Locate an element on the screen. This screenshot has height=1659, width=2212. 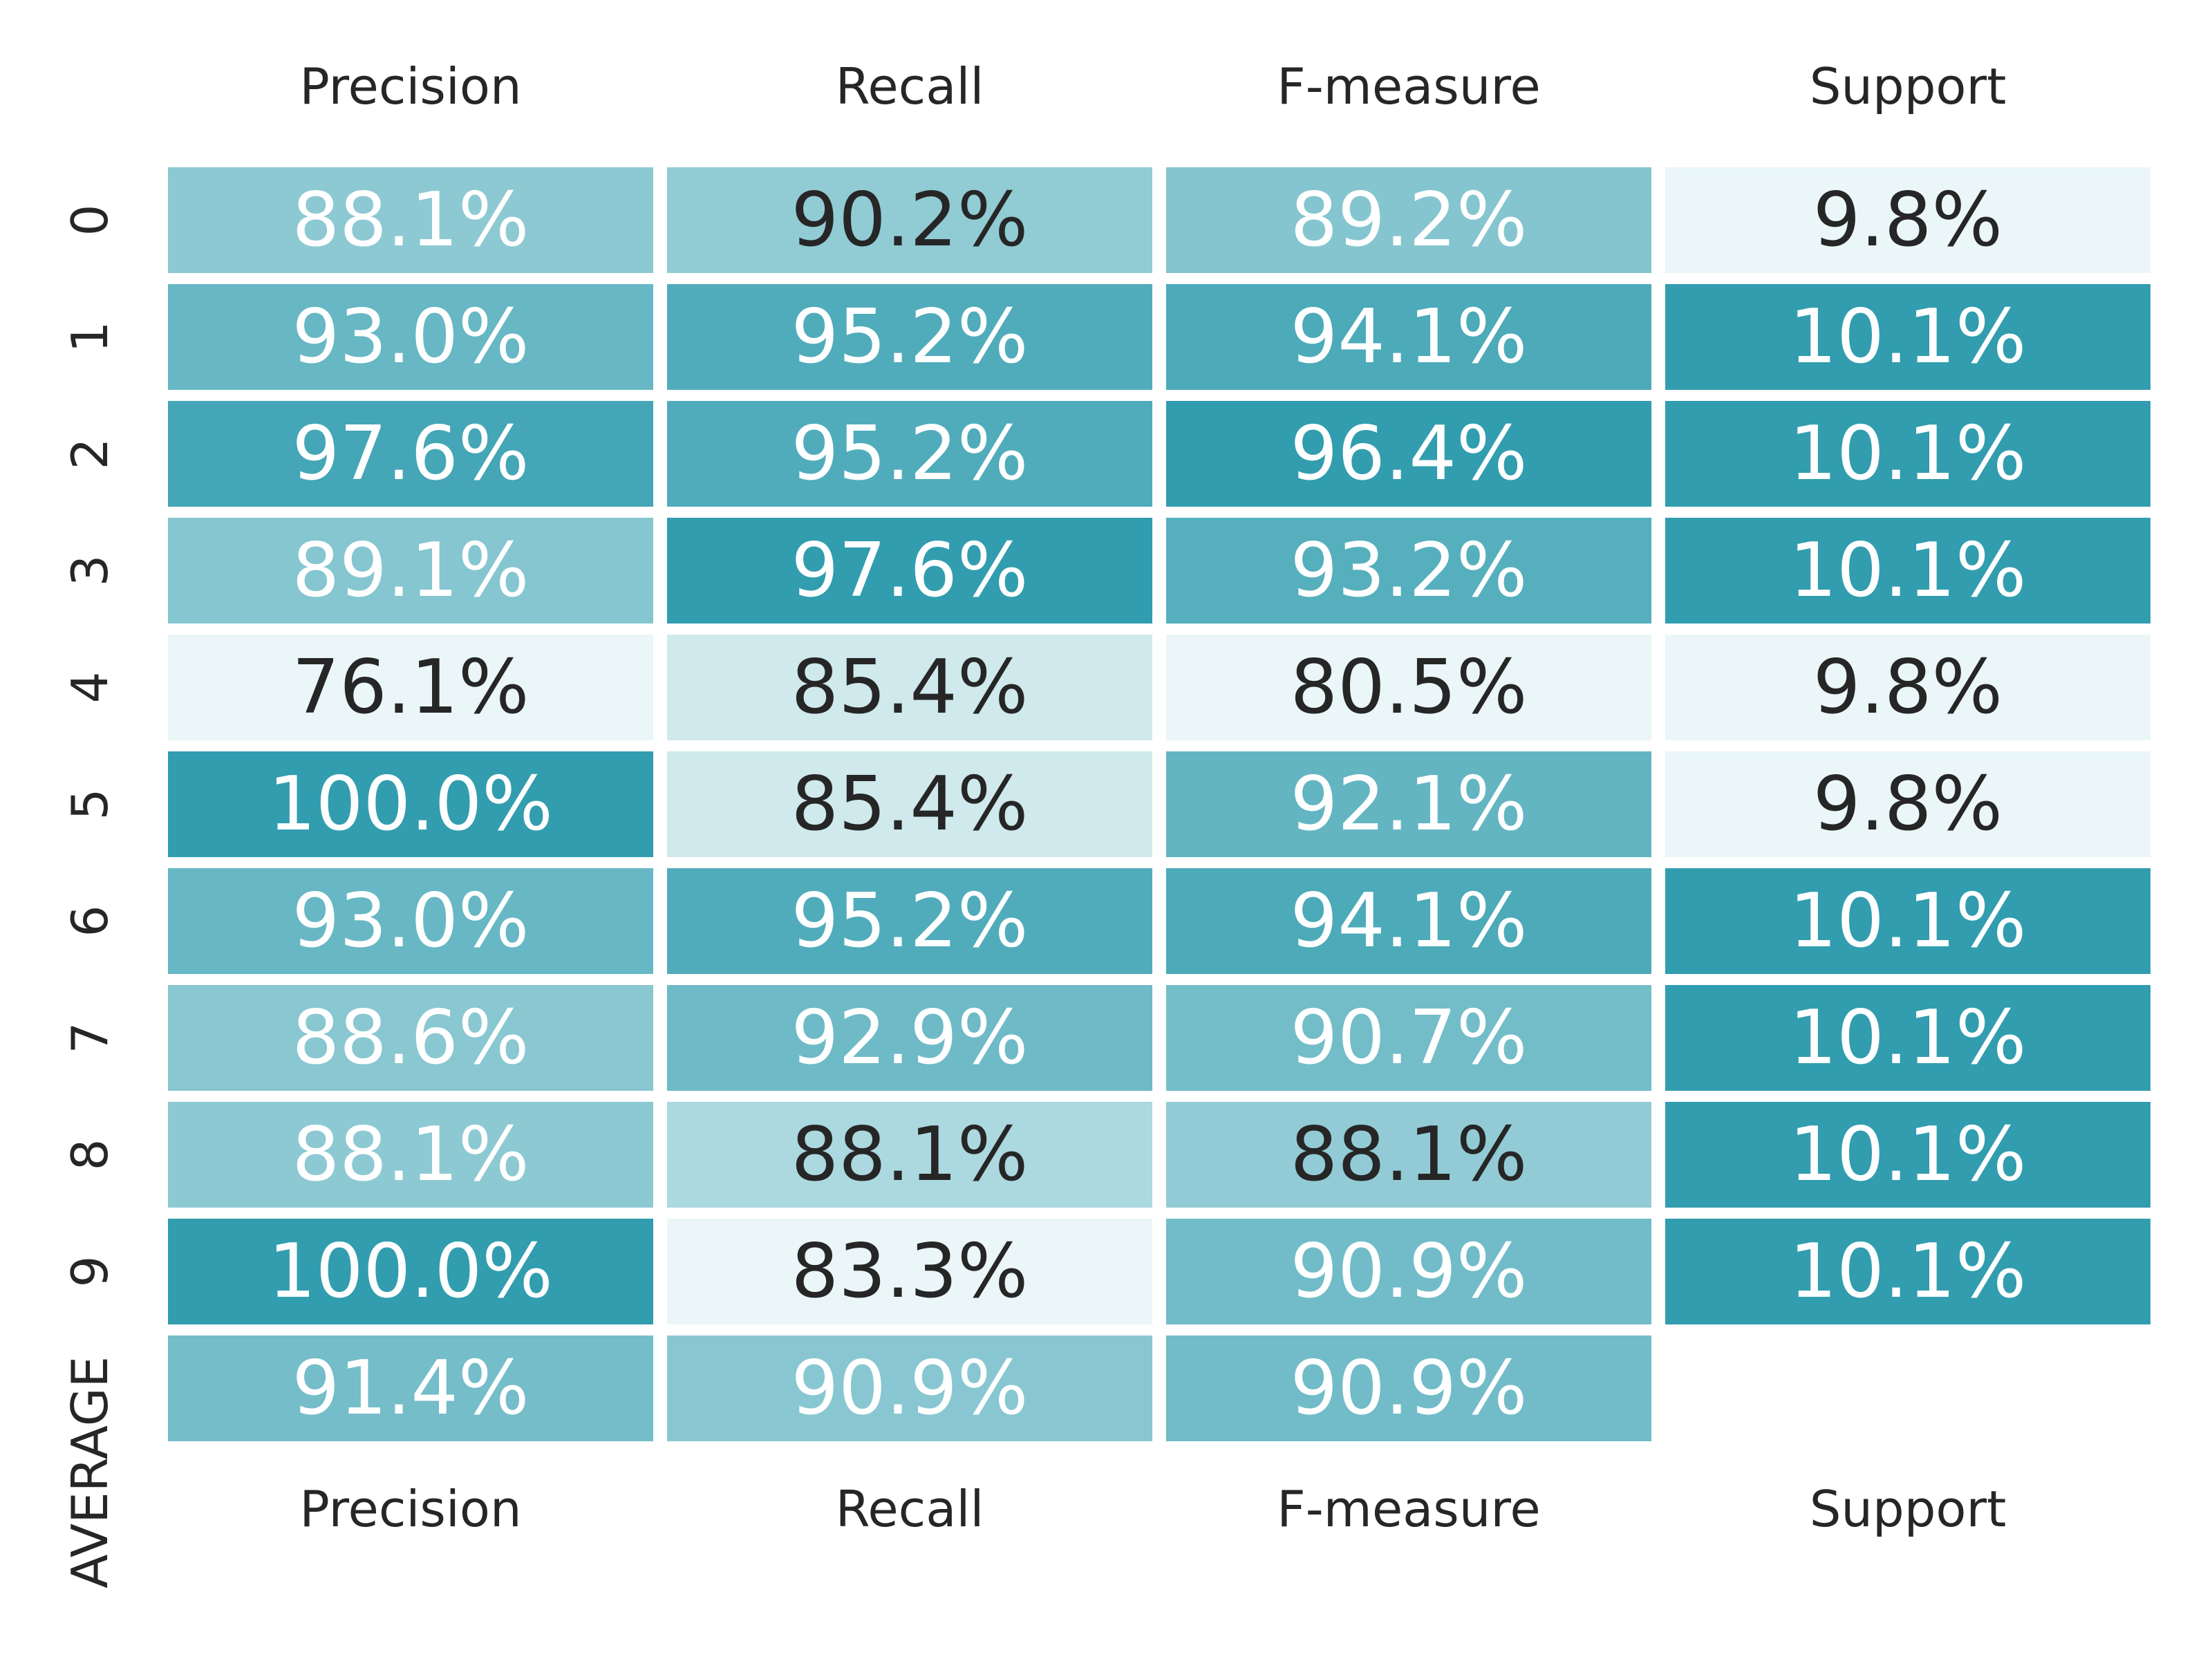
cell-value-label: 80.5% is located at coordinates (1408, 687).